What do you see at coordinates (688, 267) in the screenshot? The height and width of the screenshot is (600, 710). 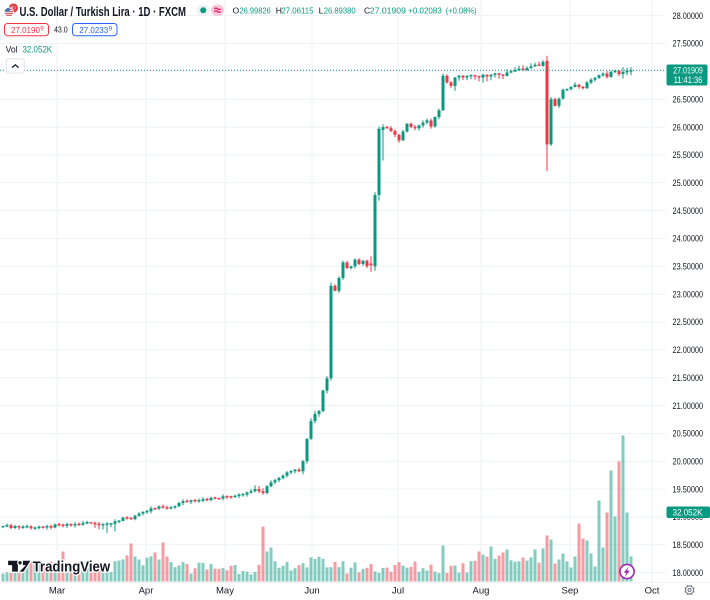 I see `svg-text: 23.50000` at bounding box center [688, 267].